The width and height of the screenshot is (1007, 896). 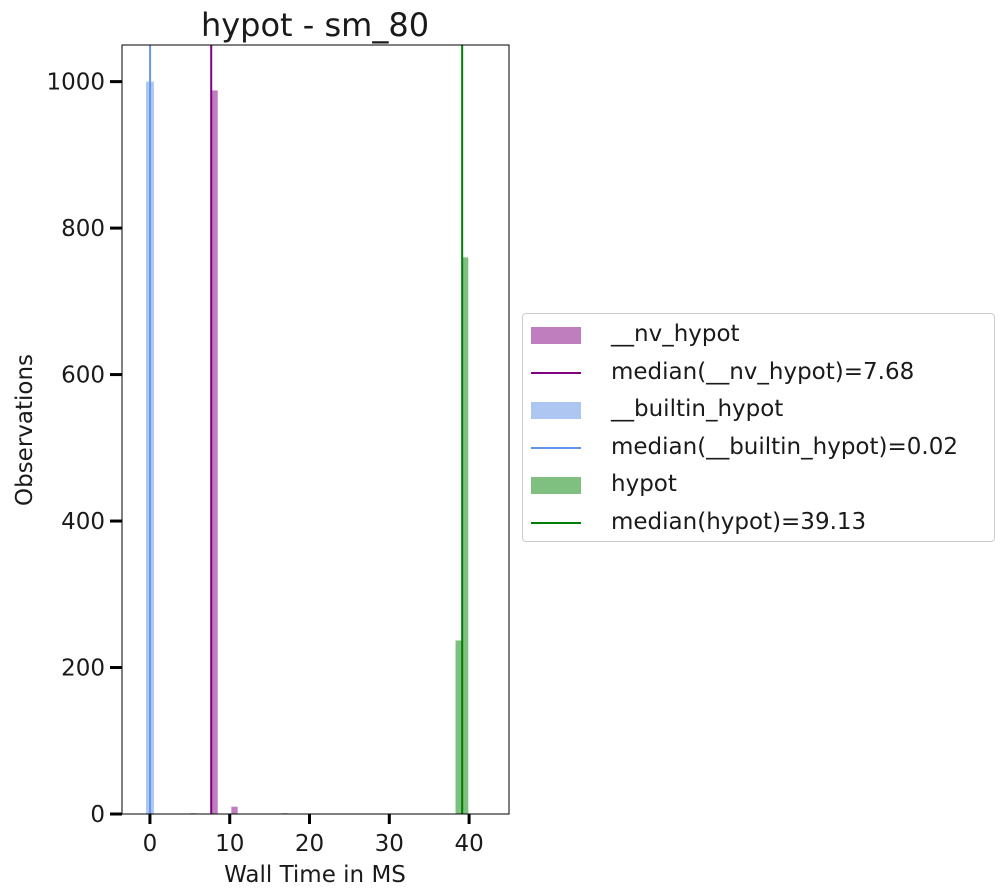 What do you see at coordinates (468, 844) in the screenshot?
I see `x-tick-label: 40` at bounding box center [468, 844].